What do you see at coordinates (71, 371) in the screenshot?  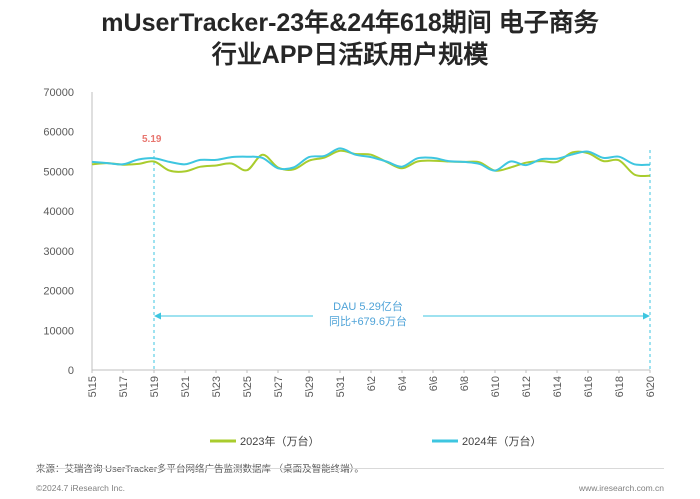 I see `y-tick-label: 0` at bounding box center [71, 371].